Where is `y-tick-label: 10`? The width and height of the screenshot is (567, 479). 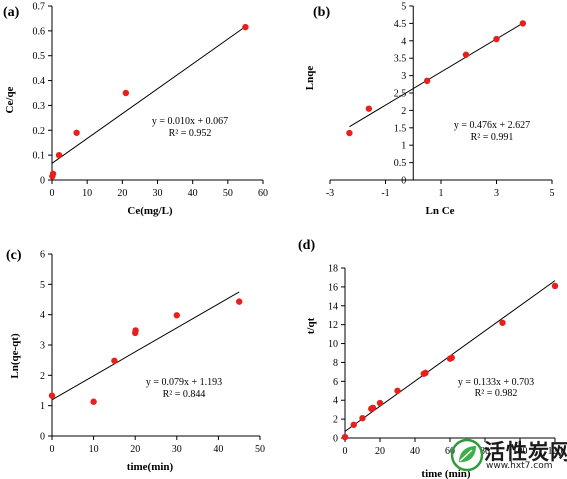 y-tick-label: 10 is located at coordinates (333, 344).